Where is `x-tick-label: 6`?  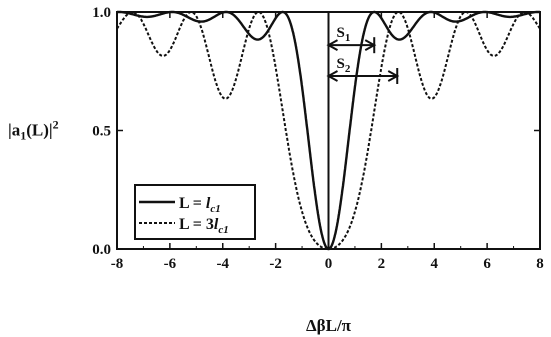
x-tick-label: 6 is located at coordinates (487, 264).